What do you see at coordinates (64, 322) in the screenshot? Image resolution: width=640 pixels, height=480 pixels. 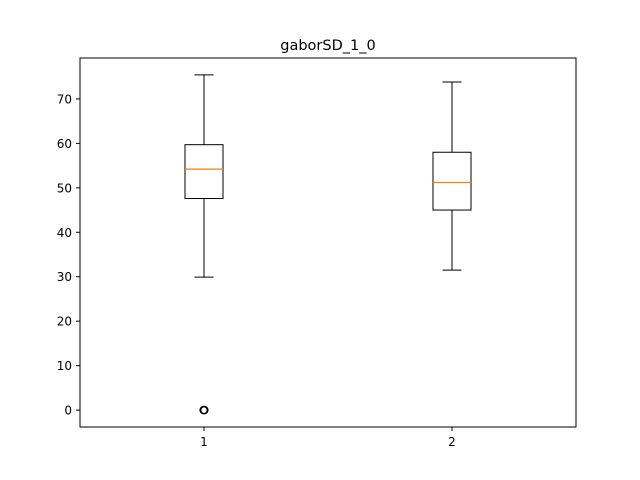 I see `y-tick-label: 20` at bounding box center [64, 322].